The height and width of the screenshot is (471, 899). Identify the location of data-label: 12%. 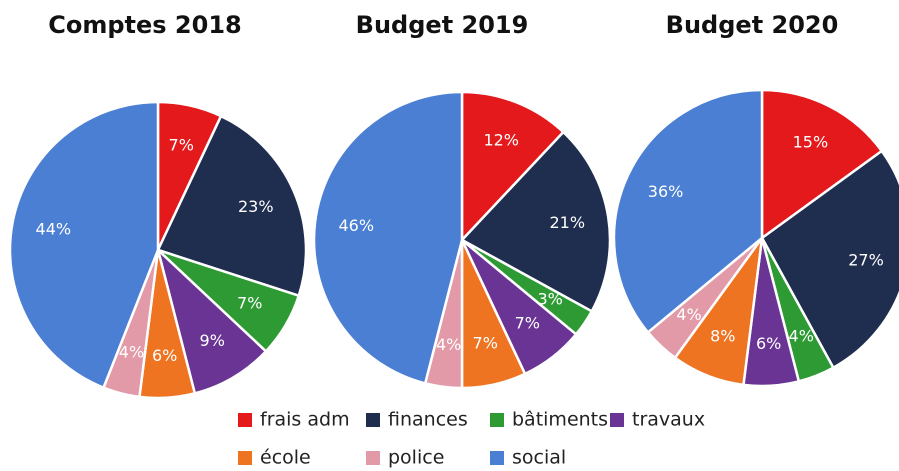
(501, 139).